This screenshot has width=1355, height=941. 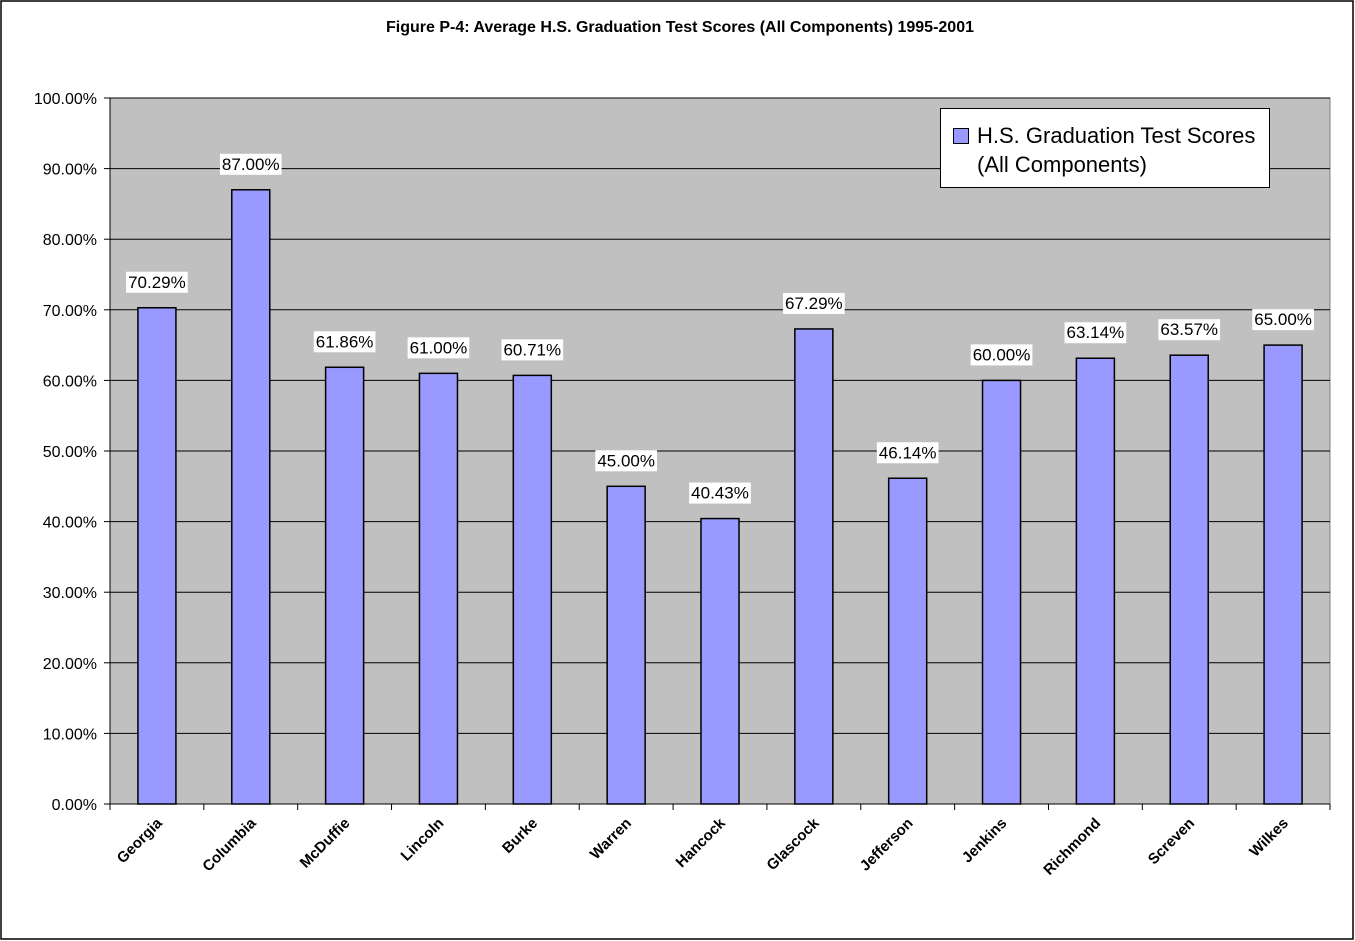 I want to click on data-label: 46.14%, so click(x=908, y=452).